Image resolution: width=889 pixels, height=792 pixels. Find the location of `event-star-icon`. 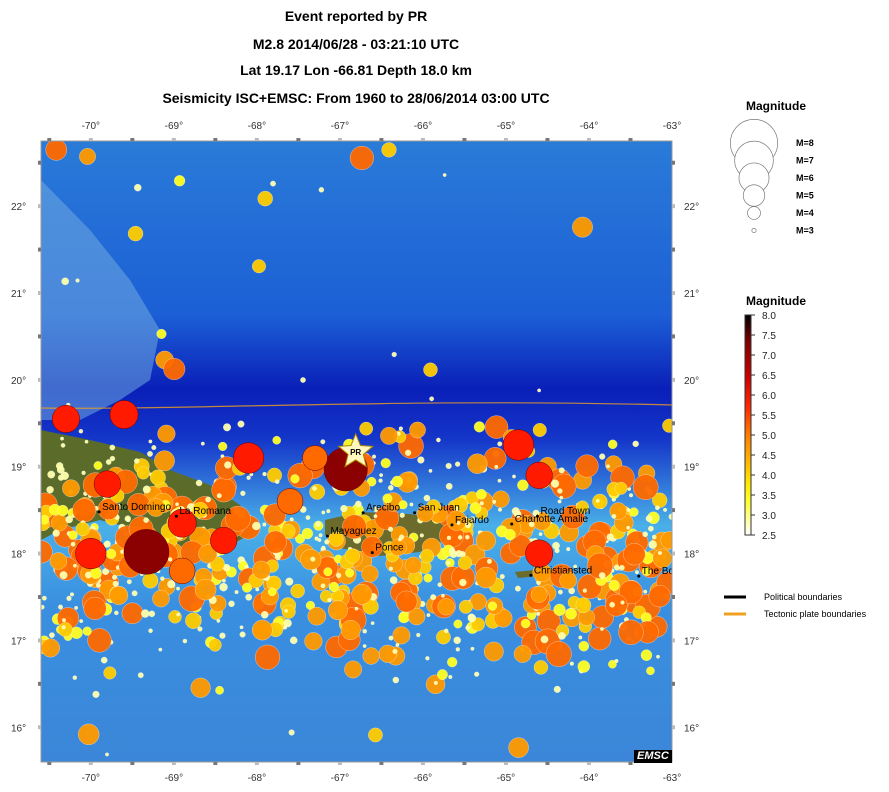

event-star-icon is located at coordinates (356, 450).